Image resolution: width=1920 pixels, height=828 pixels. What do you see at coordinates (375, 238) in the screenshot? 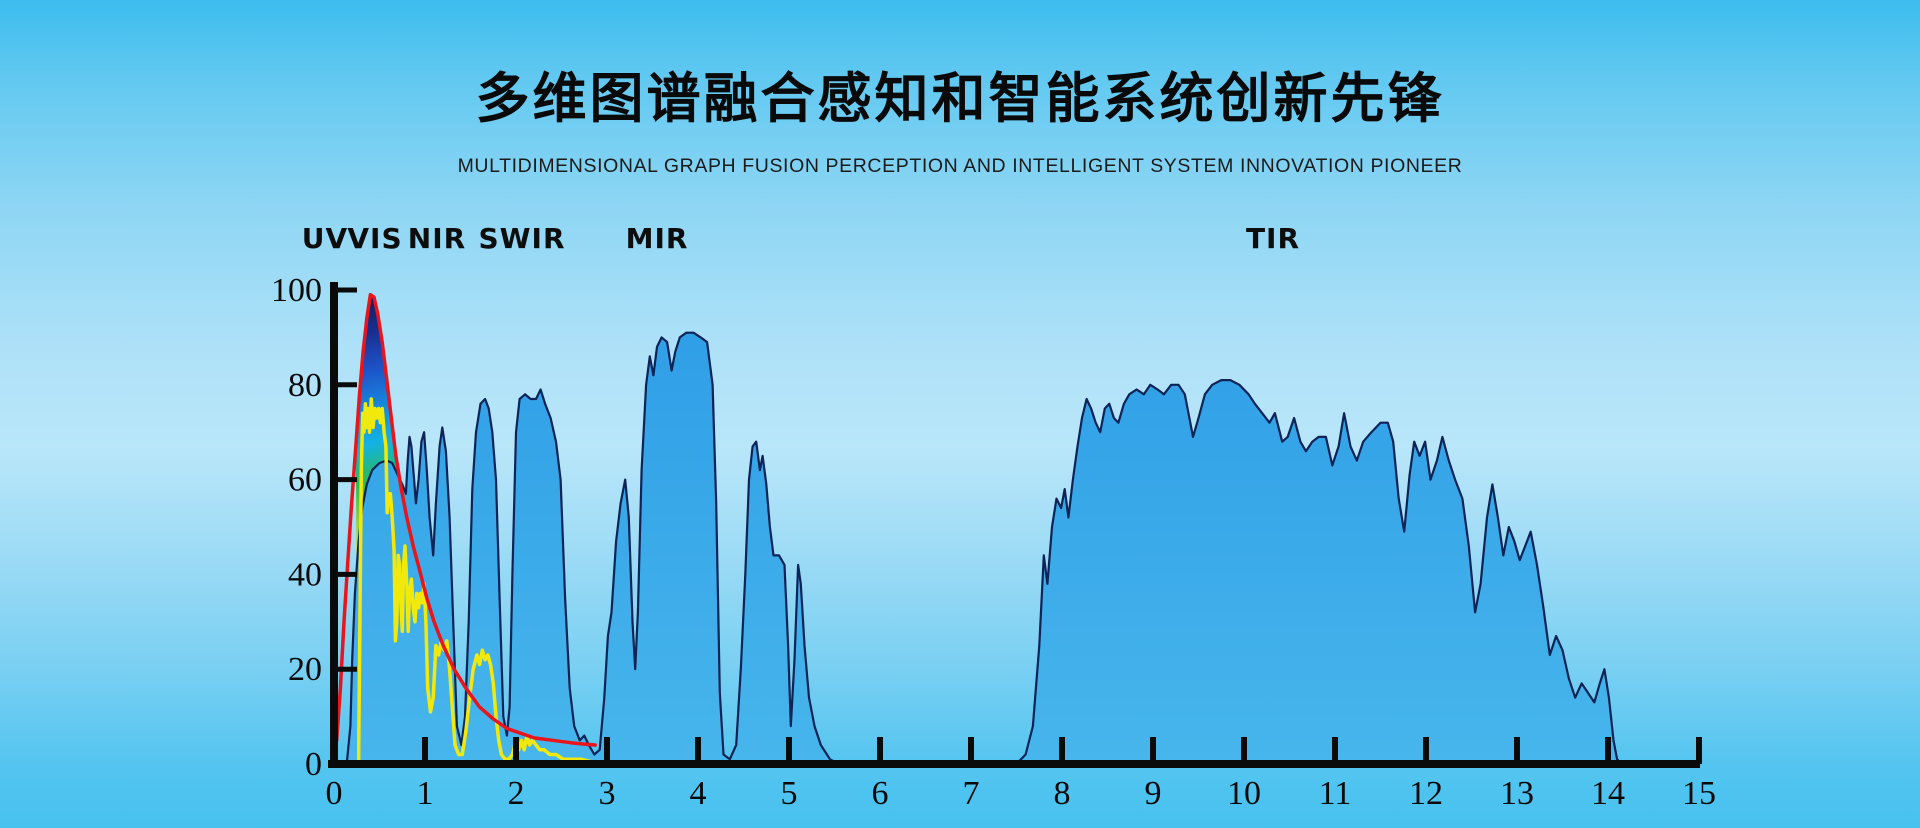
I see `band-label-vis: VIS` at bounding box center [375, 238].